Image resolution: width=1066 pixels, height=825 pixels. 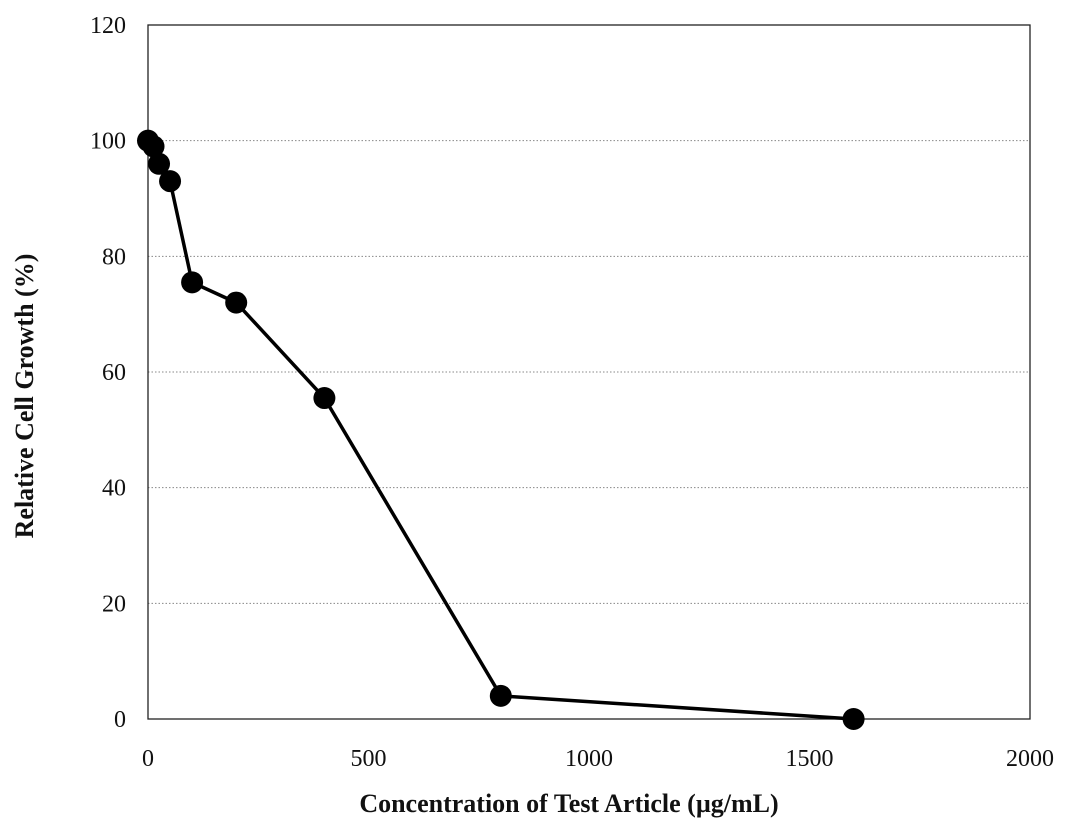 I want to click on x-axis-title: Concentration of Test Article (µg/mL), so click(x=568, y=803).